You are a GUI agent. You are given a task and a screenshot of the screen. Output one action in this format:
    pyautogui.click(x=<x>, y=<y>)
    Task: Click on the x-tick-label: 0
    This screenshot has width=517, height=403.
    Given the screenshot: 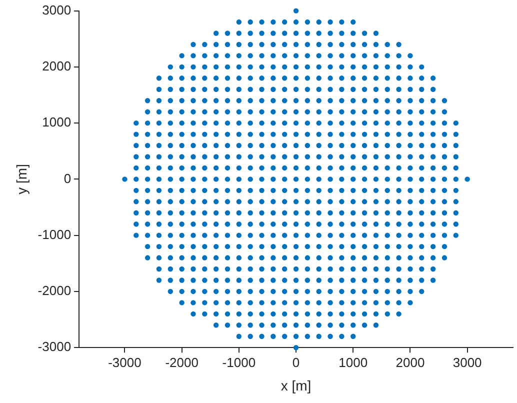 What is the action you would take?
    pyautogui.click(x=296, y=362)
    